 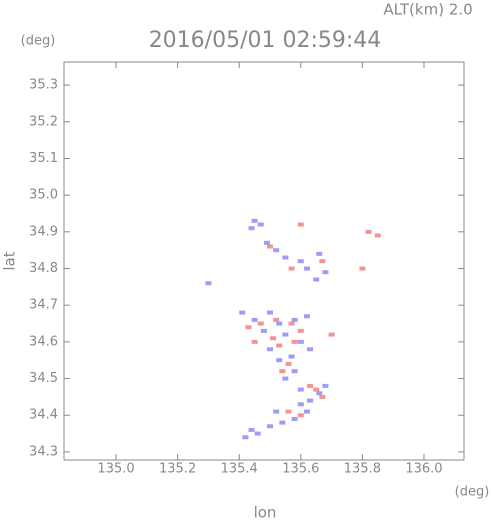 What do you see at coordinates (43, 231) in the screenshot?
I see `y-tick-label: 34.9` at bounding box center [43, 231].